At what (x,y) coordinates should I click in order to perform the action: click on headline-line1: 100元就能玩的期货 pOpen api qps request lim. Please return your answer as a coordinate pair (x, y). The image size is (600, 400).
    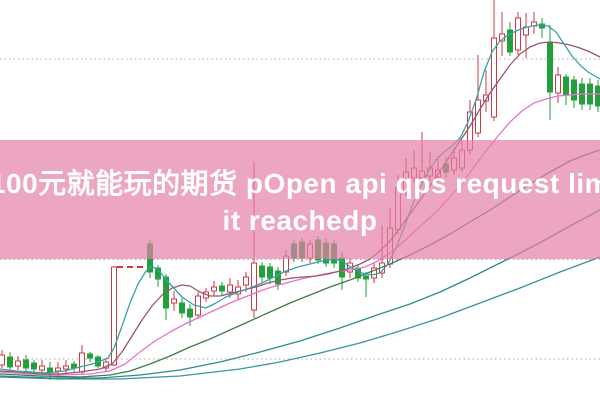
    Looking at the image, I should click on (300, 183).